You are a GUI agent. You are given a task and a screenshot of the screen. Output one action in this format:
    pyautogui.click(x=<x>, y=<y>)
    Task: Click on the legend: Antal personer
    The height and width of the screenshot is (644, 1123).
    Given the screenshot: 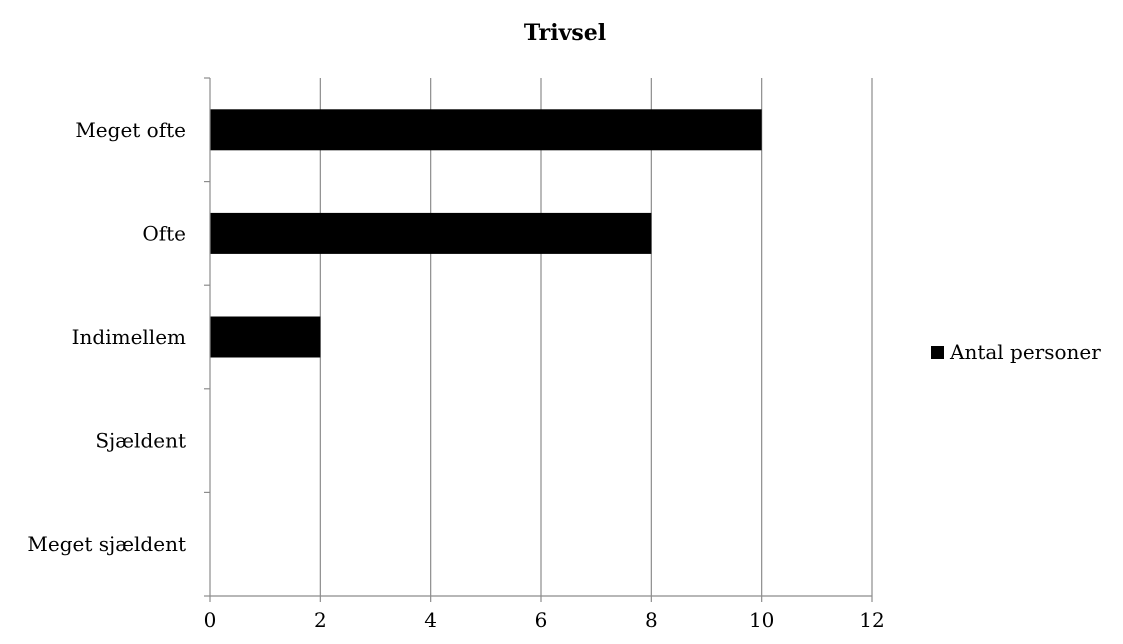 What is the action you would take?
    pyautogui.click(x=1016, y=352)
    